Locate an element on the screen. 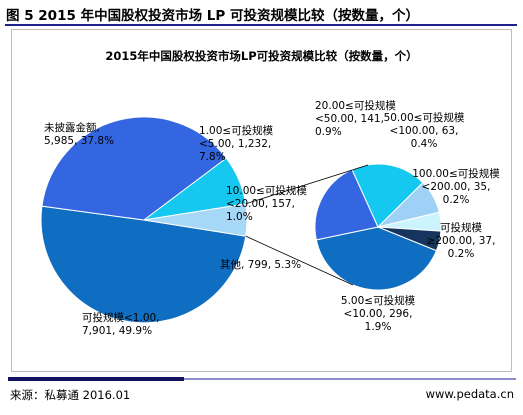 This screenshot has height=415, width=523. label-capacity-over-200: 可投规模≥200.00, 37, 0.2% is located at coordinates (461, 240).